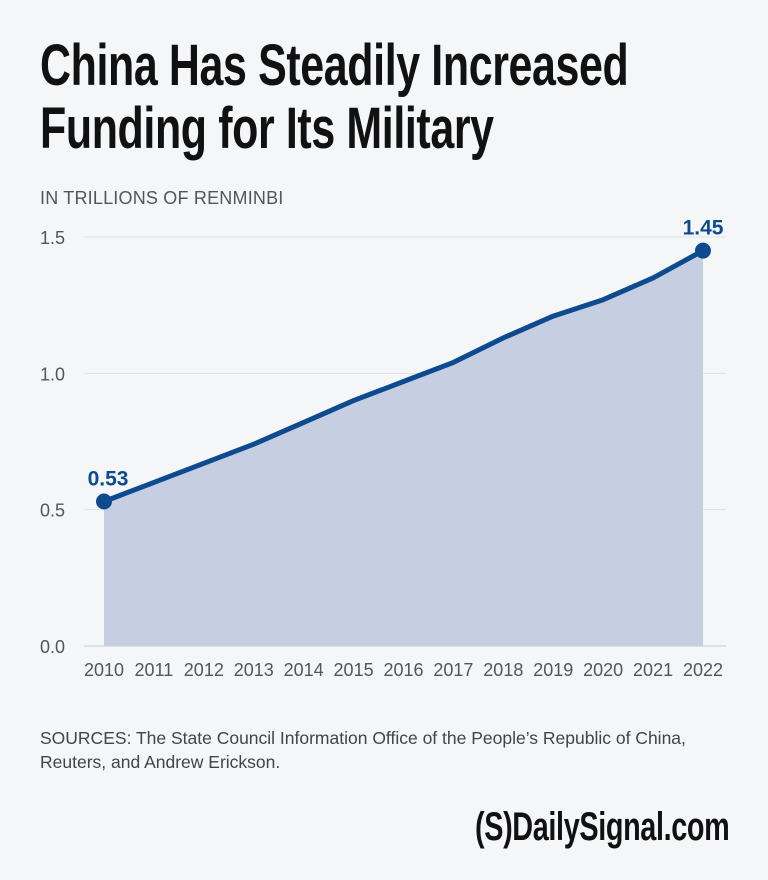 This screenshot has width=768, height=880. I want to click on x-tick-label: 2018, so click(503, 670).